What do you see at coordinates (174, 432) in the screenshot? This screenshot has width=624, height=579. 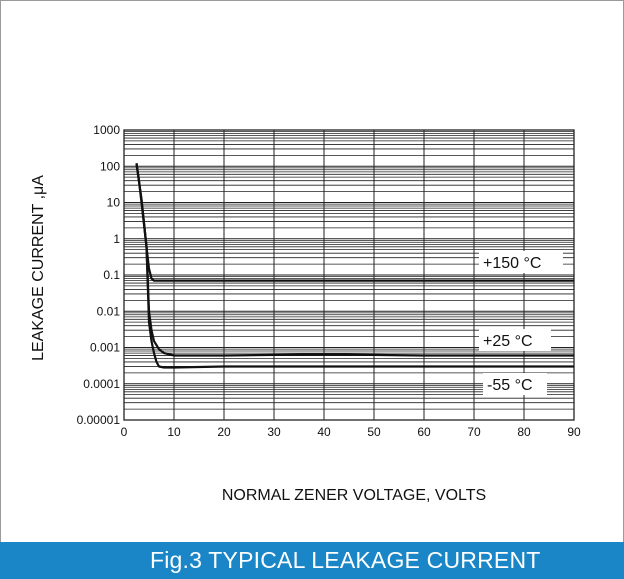 I see `x-tick-label: 10` at bounding box center [174, 432].